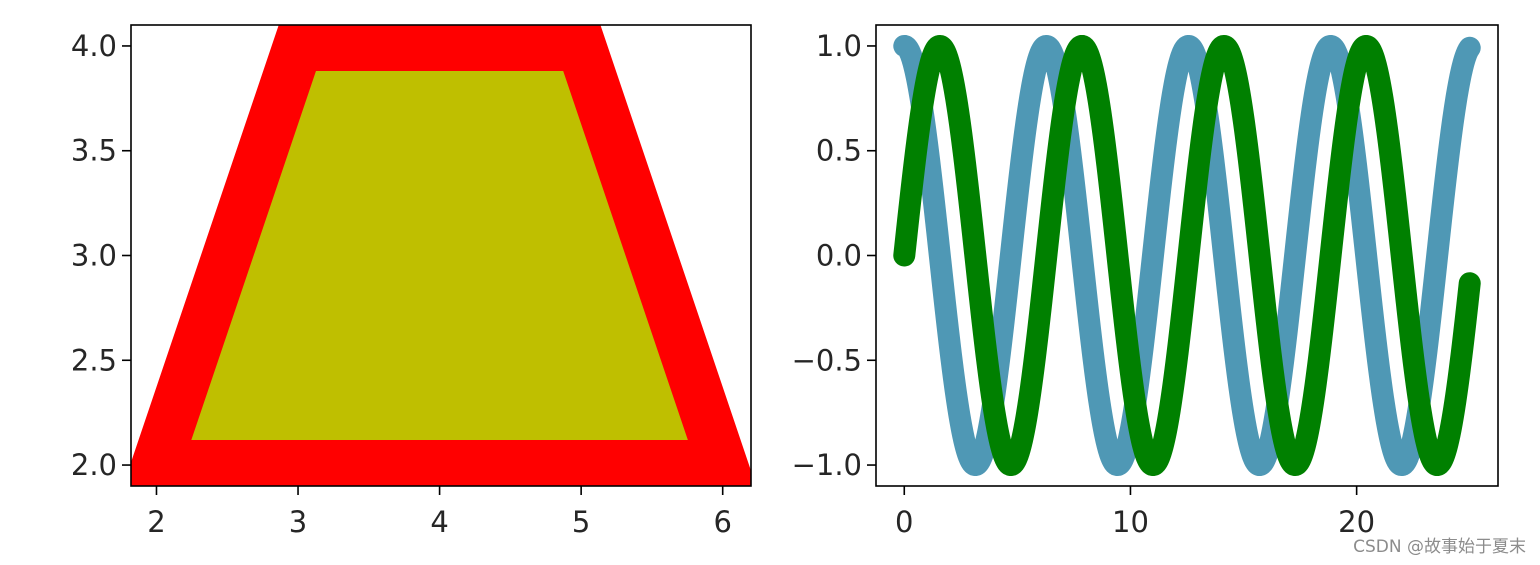 This screenshot has height=565, width=1540. Describe the element at coordinates (827, 360) in the screenshot. I see `y-tick-label: −0.5` at that location.